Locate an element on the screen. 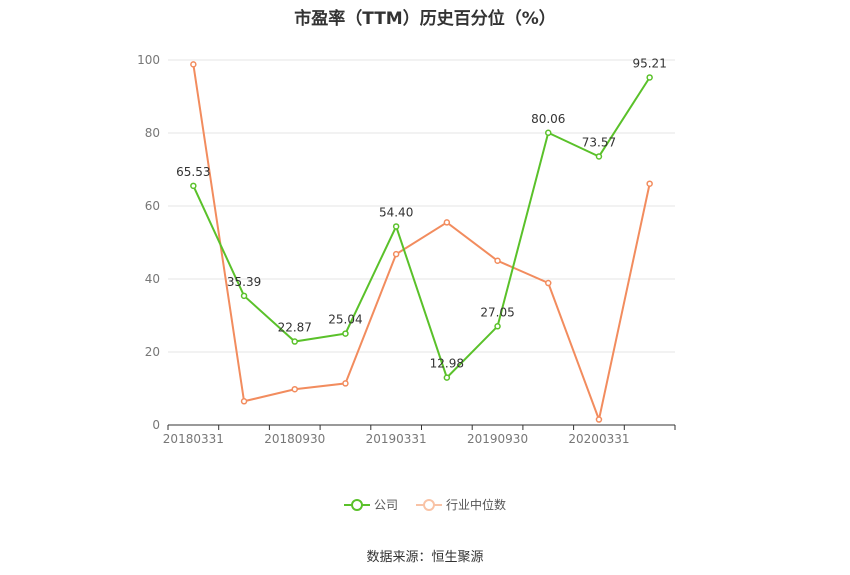 The width and height of the screenshot is (850, 575). data-label: 35.39 is located at coordinates (244, 282).